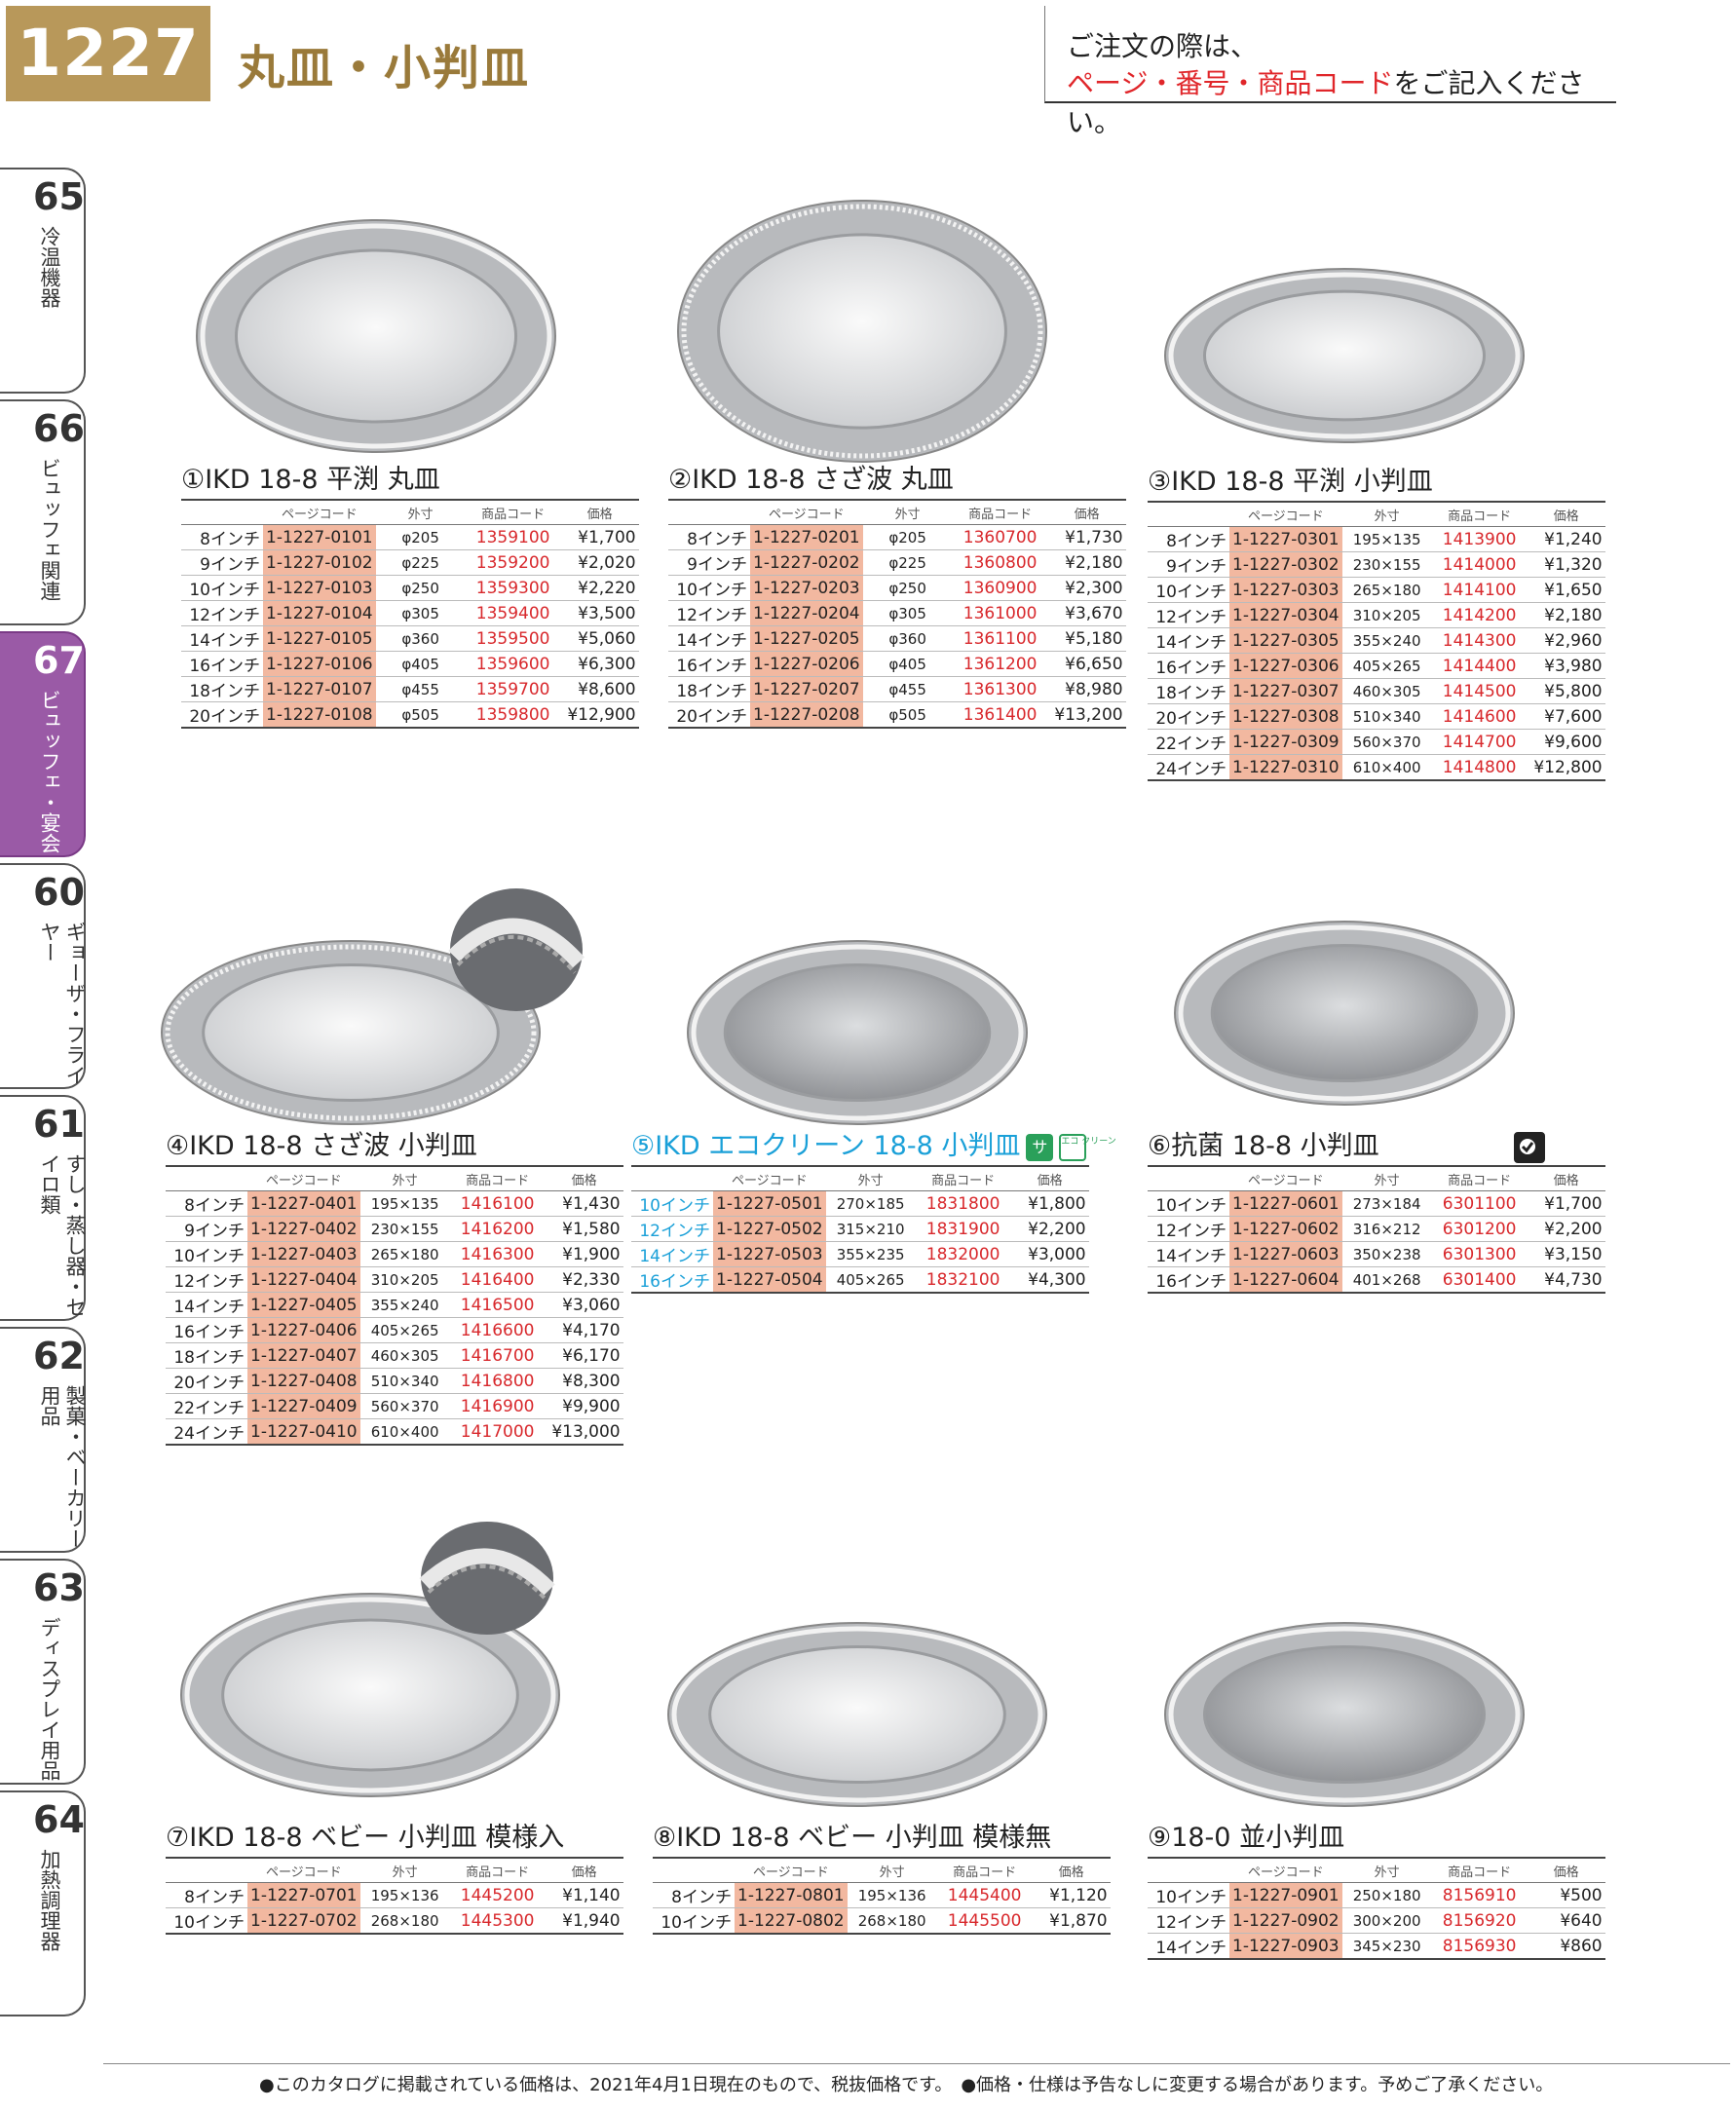 This screenshot has height=2110, width=1736. I want to click on dimension-cell: 300×200, so click(1386, 1921).